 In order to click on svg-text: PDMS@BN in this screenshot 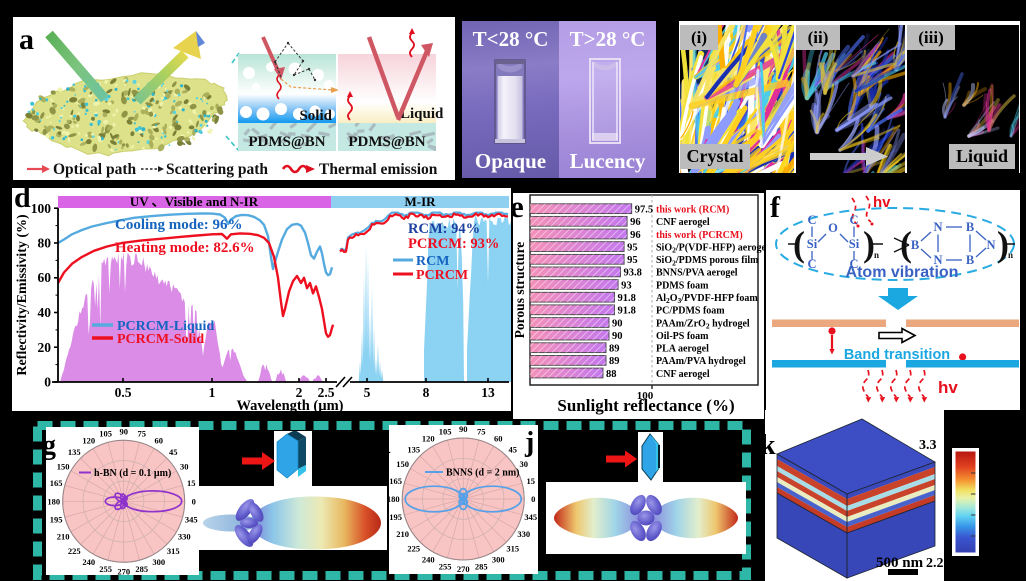, I will do `click(286, 142)`.